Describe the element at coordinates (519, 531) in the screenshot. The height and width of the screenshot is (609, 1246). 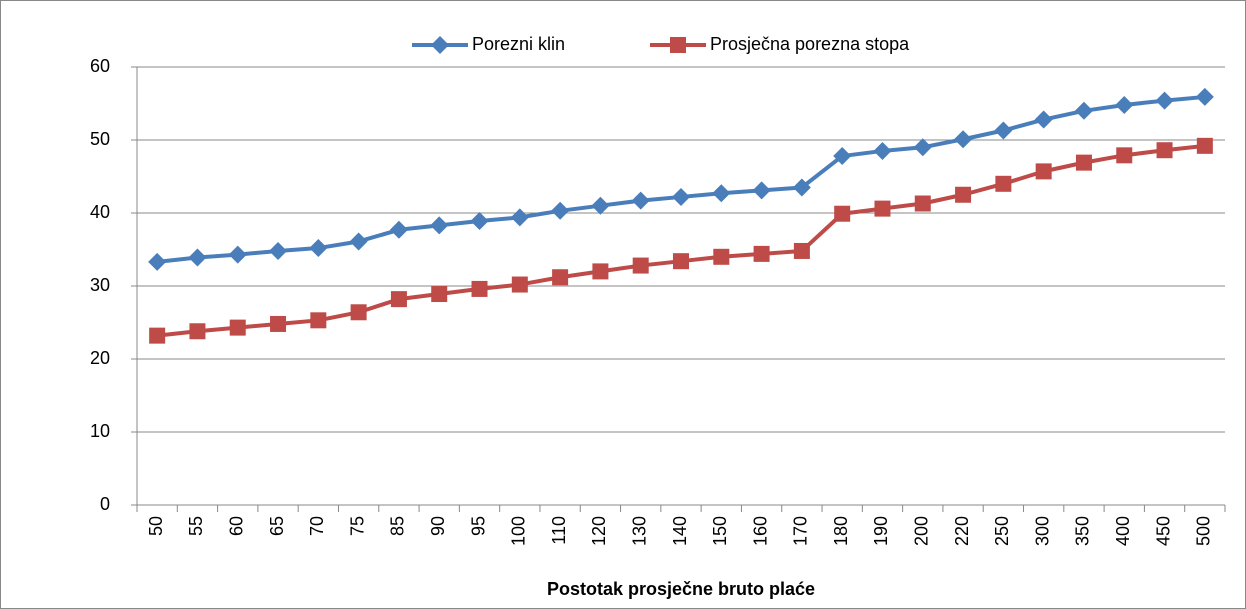
I see `x-tick-label: 100` at that location.